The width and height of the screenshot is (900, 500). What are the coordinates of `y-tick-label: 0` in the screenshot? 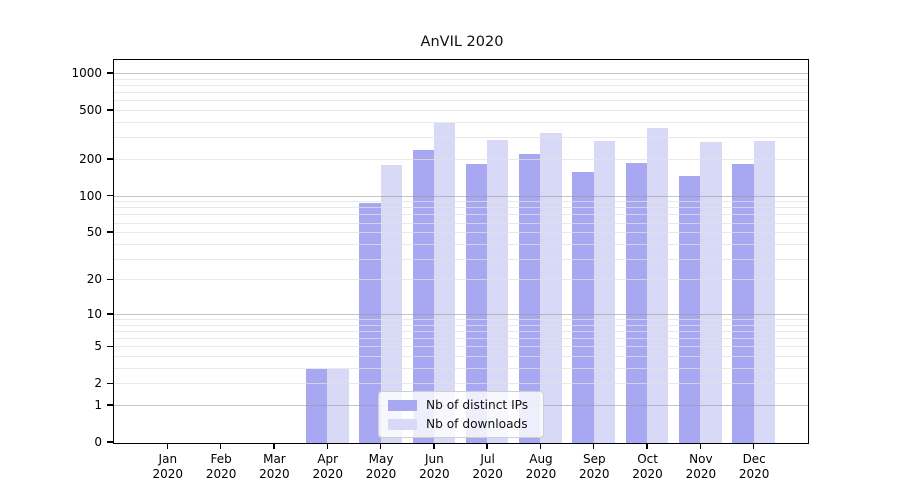 It's located at (98, 442).